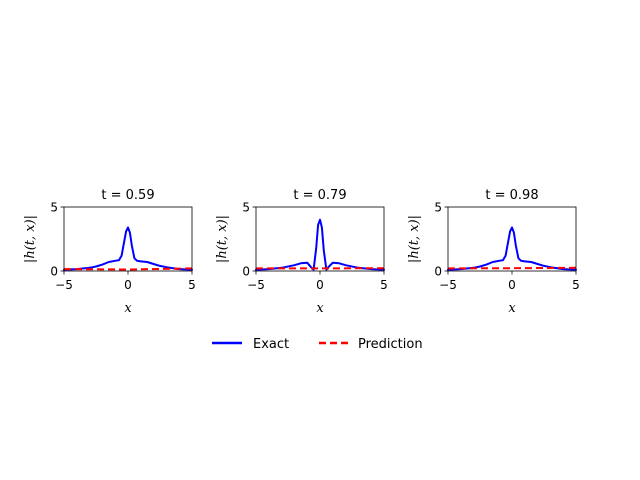  Describe the element at coordinates (390, 344) in the screenshot. I see `legend-prediction-label: Prediction` at that location.